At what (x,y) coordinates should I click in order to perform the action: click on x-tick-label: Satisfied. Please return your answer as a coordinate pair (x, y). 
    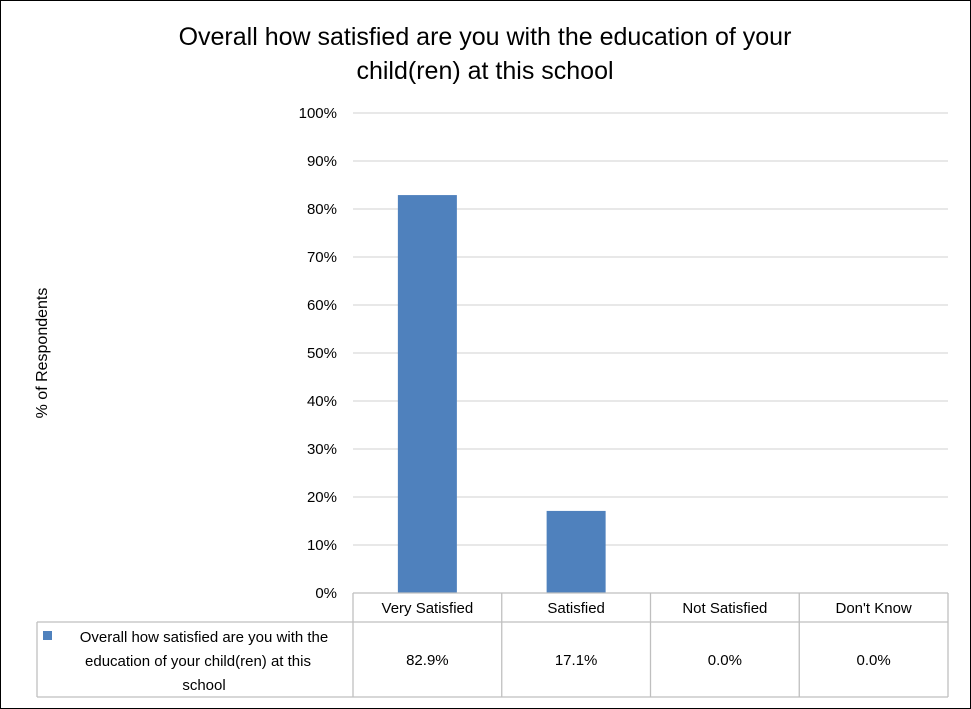
    Looking at the image, I should click on (576, 608).